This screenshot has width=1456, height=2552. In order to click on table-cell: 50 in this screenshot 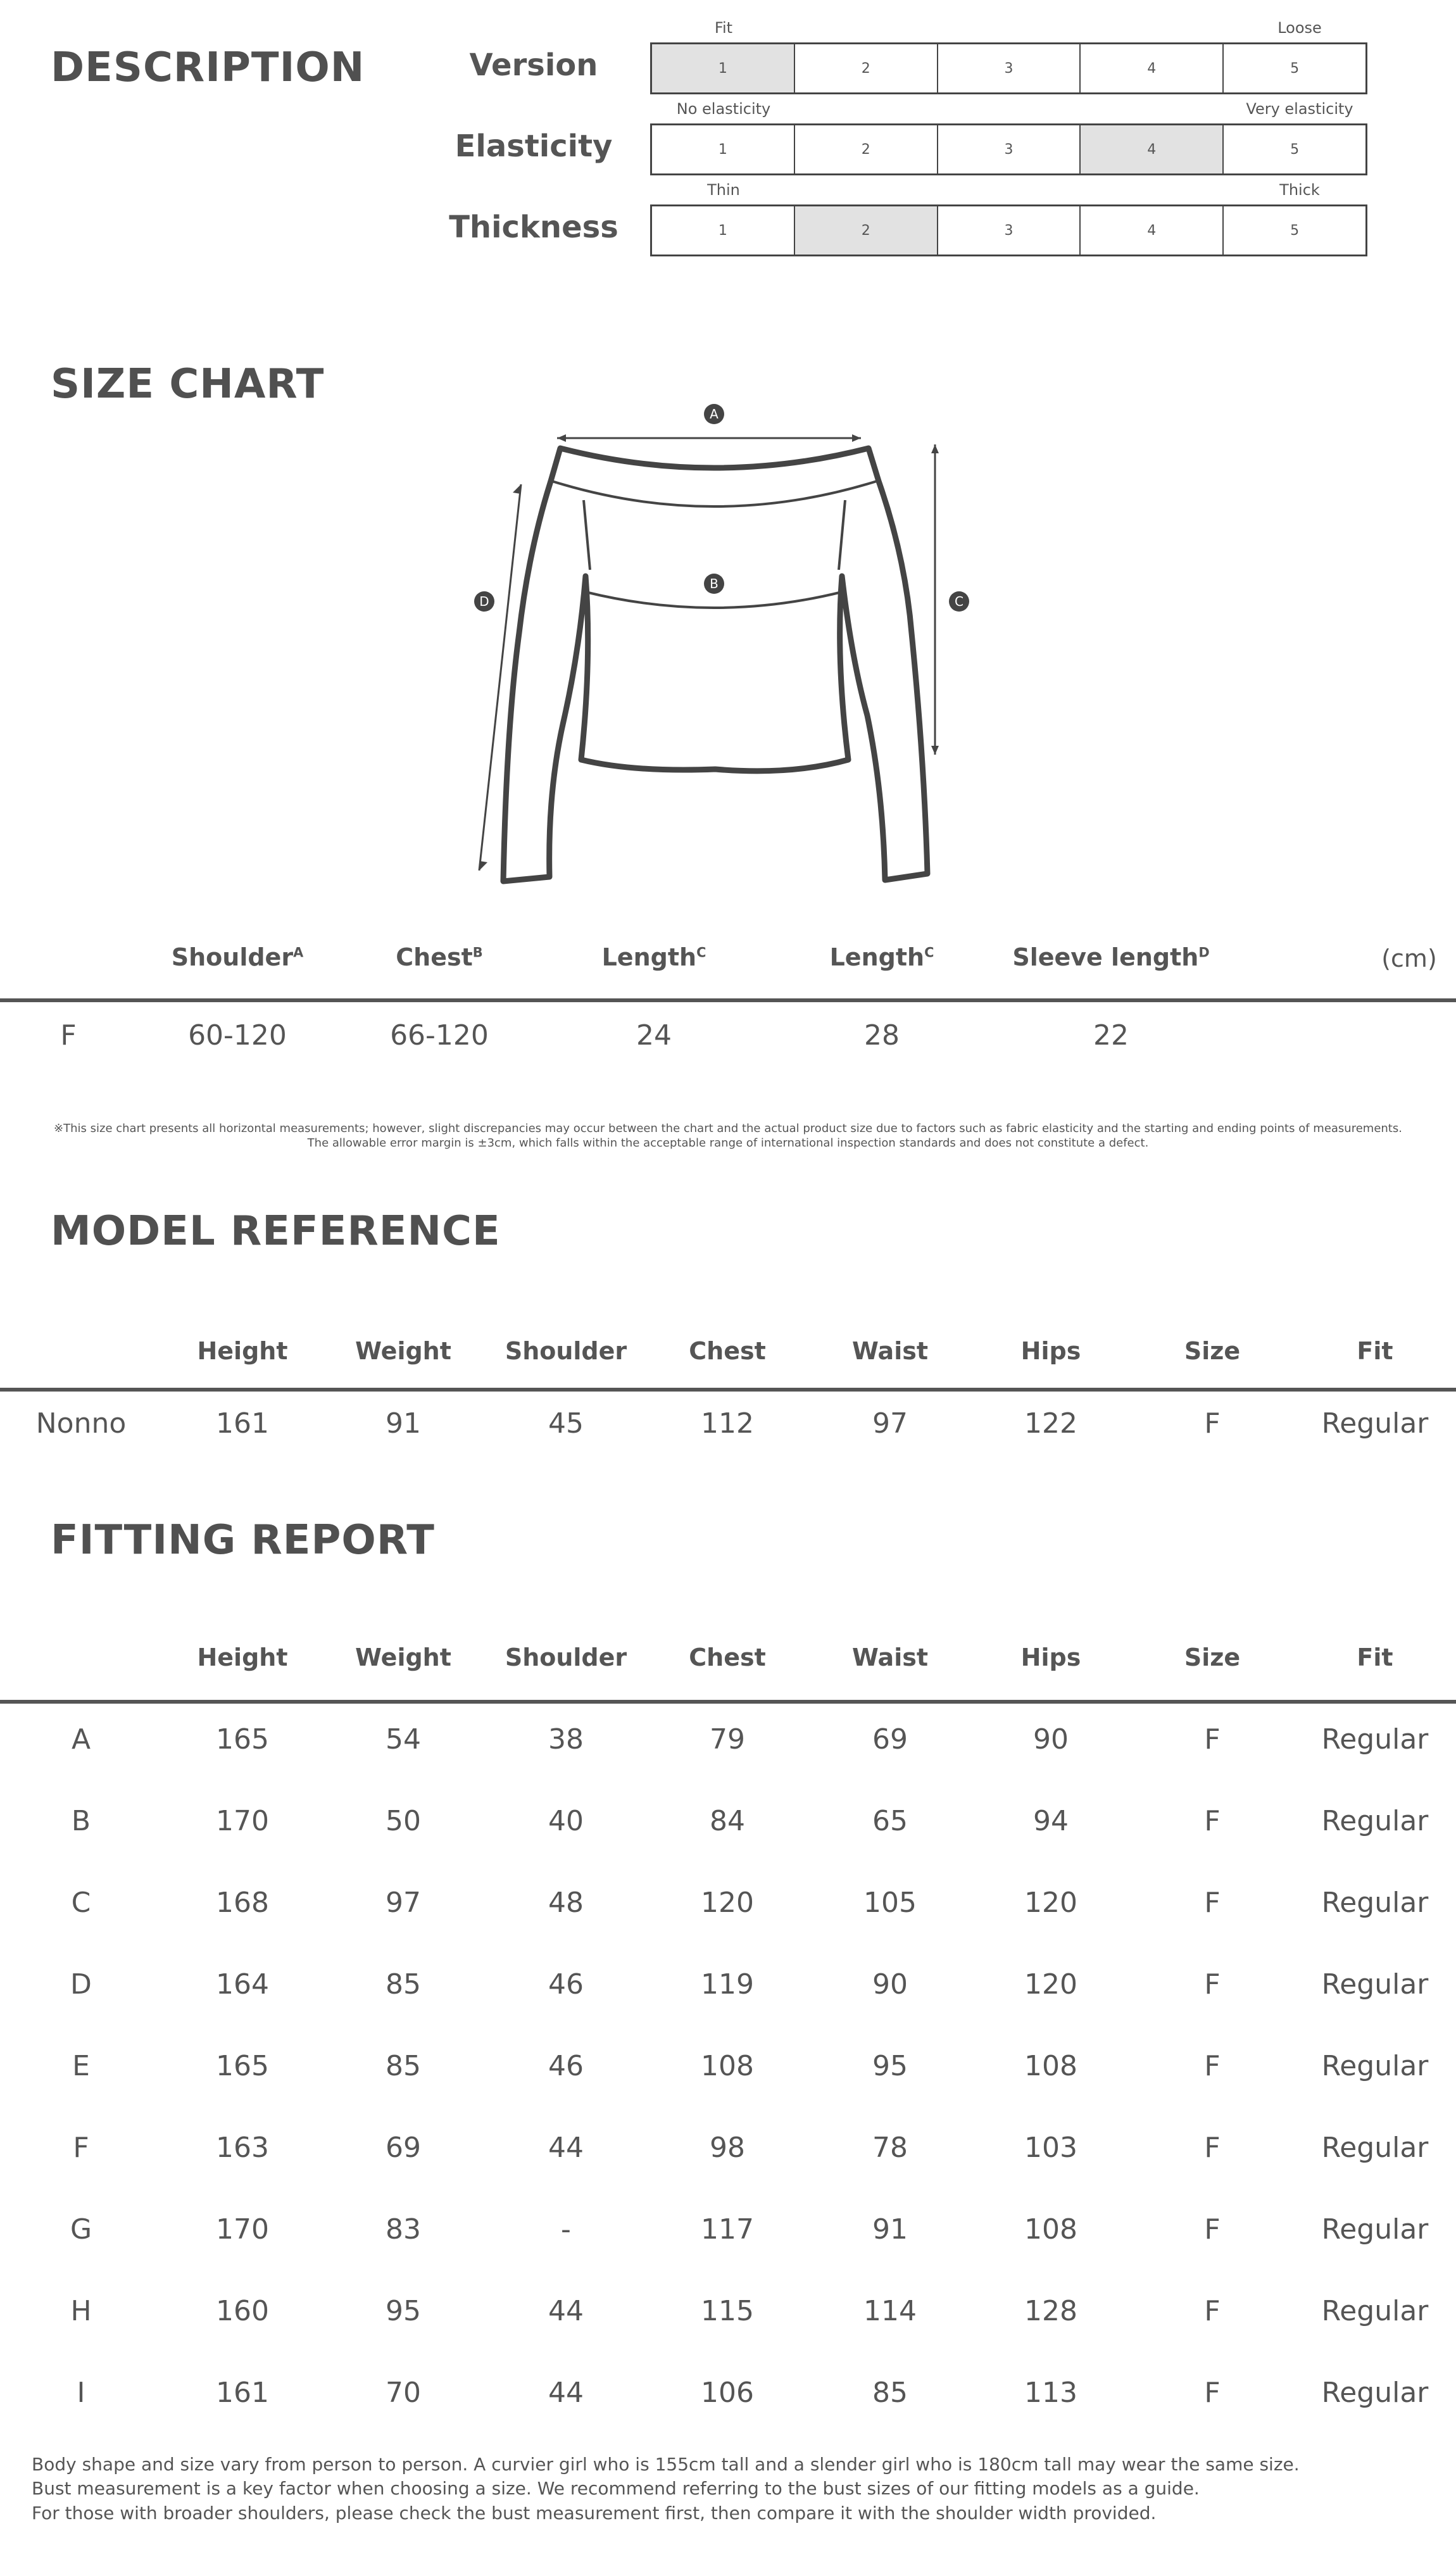, I will do `click(404, 1821)`.